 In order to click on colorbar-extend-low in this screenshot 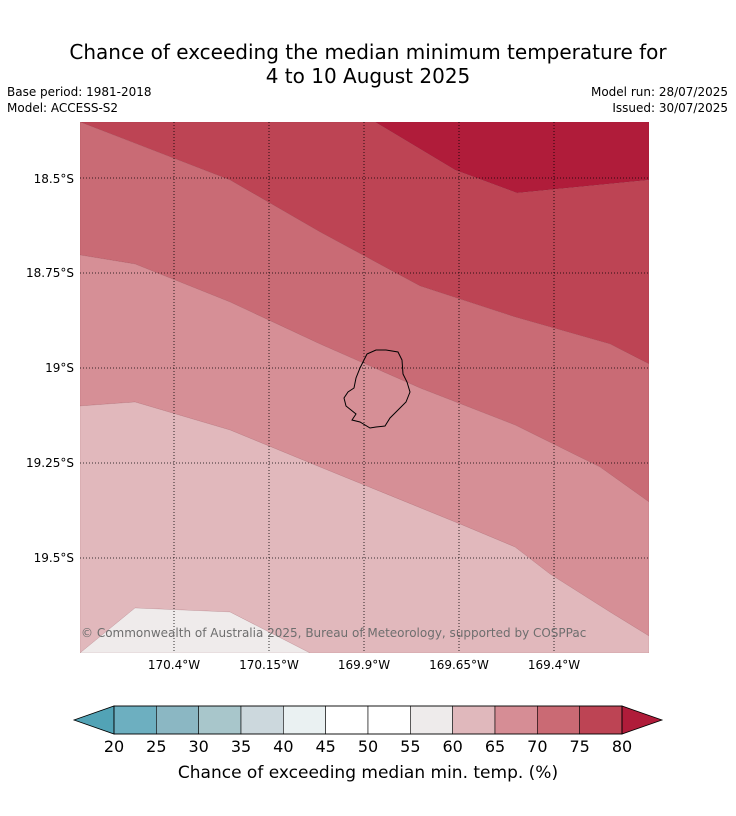, I will do `click(93, 720)`.